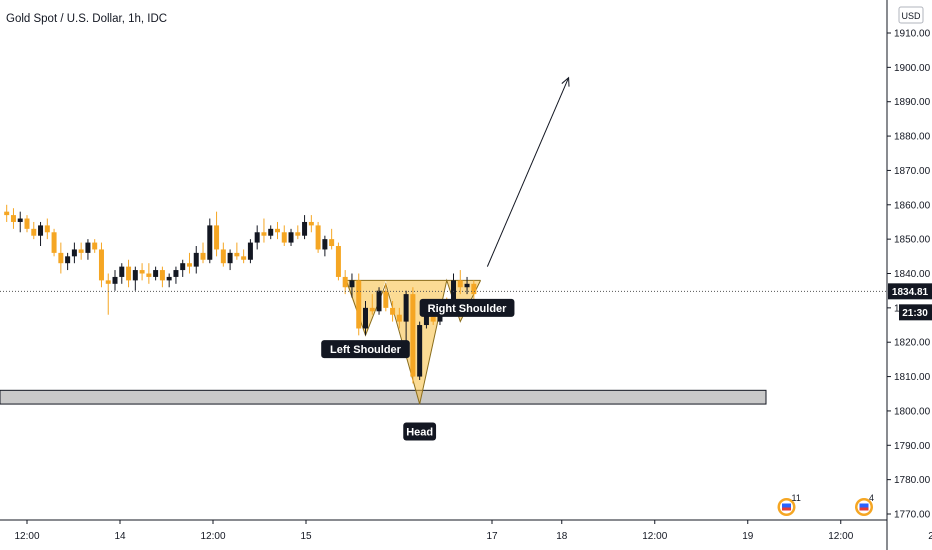 This screenshot has height=550, width=932. What do you see at coordinates (912, 515) in the screenshot?
I see `price-tick-label: 1770.00` at bounding box center [912, 515].